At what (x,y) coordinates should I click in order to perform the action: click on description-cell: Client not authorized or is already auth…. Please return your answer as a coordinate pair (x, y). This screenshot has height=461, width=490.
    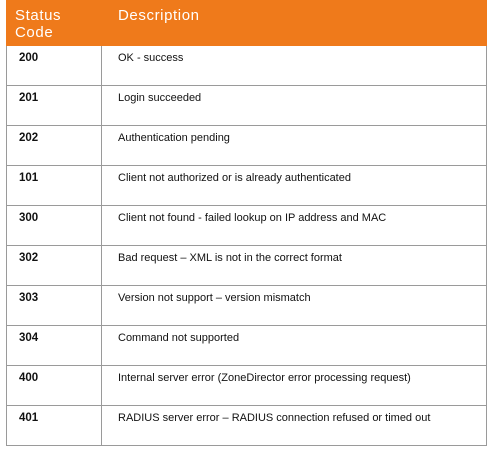
    Looking at the image, I should click on (294, 185).